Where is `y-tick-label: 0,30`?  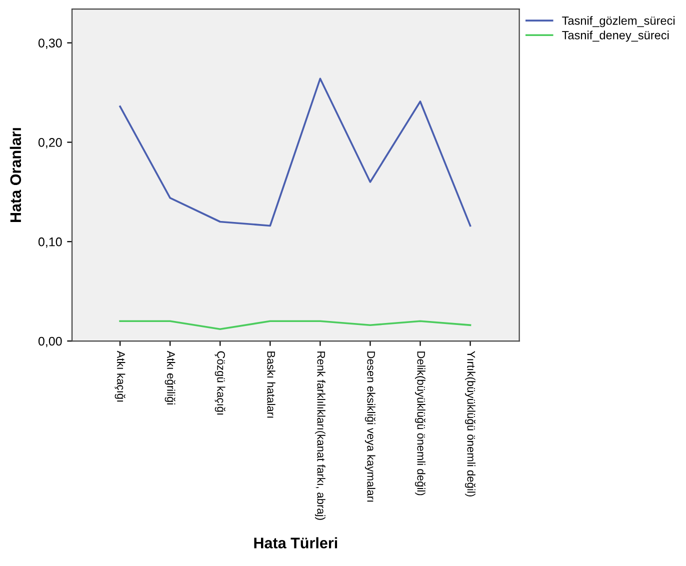
y-tick-label: 0,30 is located at coordinates (50, 43).